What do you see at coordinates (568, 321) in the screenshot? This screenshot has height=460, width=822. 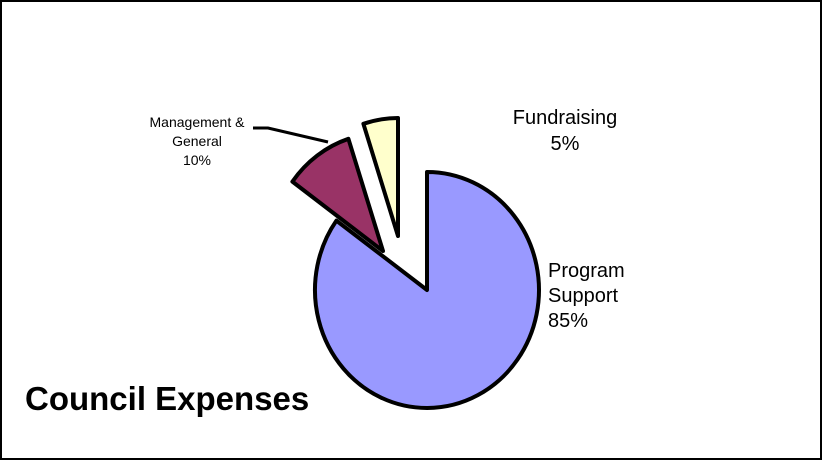 I see `label-program-percent: 85%` at bounding box center [568, 321].